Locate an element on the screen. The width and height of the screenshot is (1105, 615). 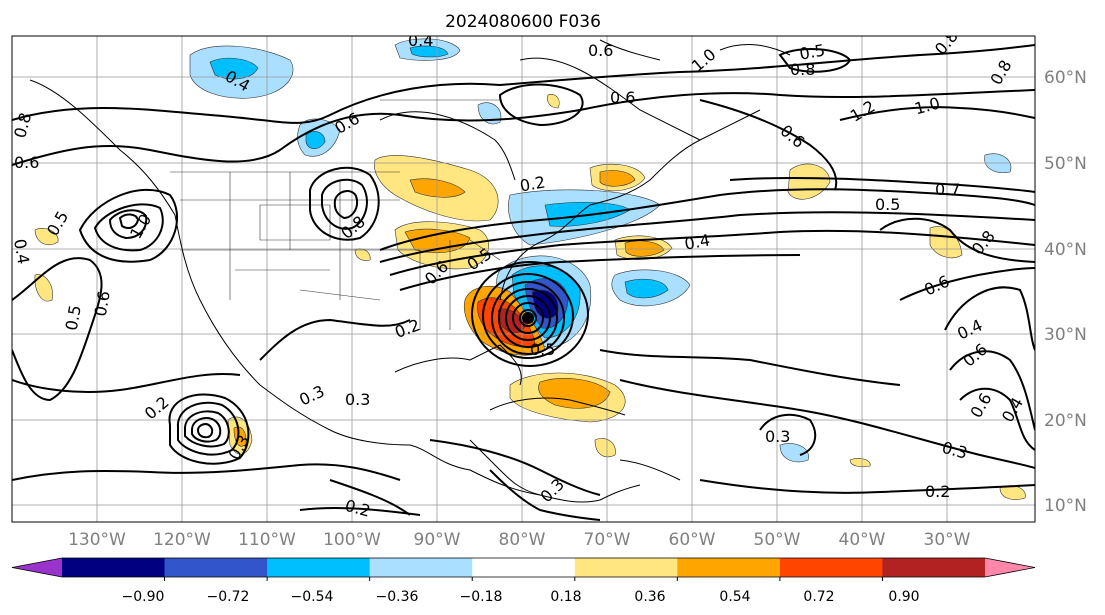
lat-label: 50°N is located at coordinates (1065, 164).